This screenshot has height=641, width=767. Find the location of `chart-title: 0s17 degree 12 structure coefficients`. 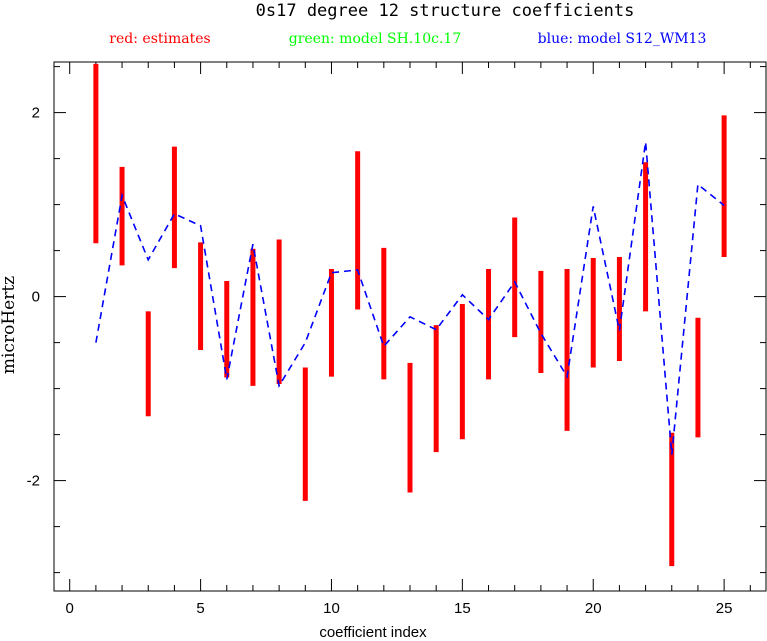

chart-title: 0s17 degree 12 structure coefficients is located at coordinates (445, 11).